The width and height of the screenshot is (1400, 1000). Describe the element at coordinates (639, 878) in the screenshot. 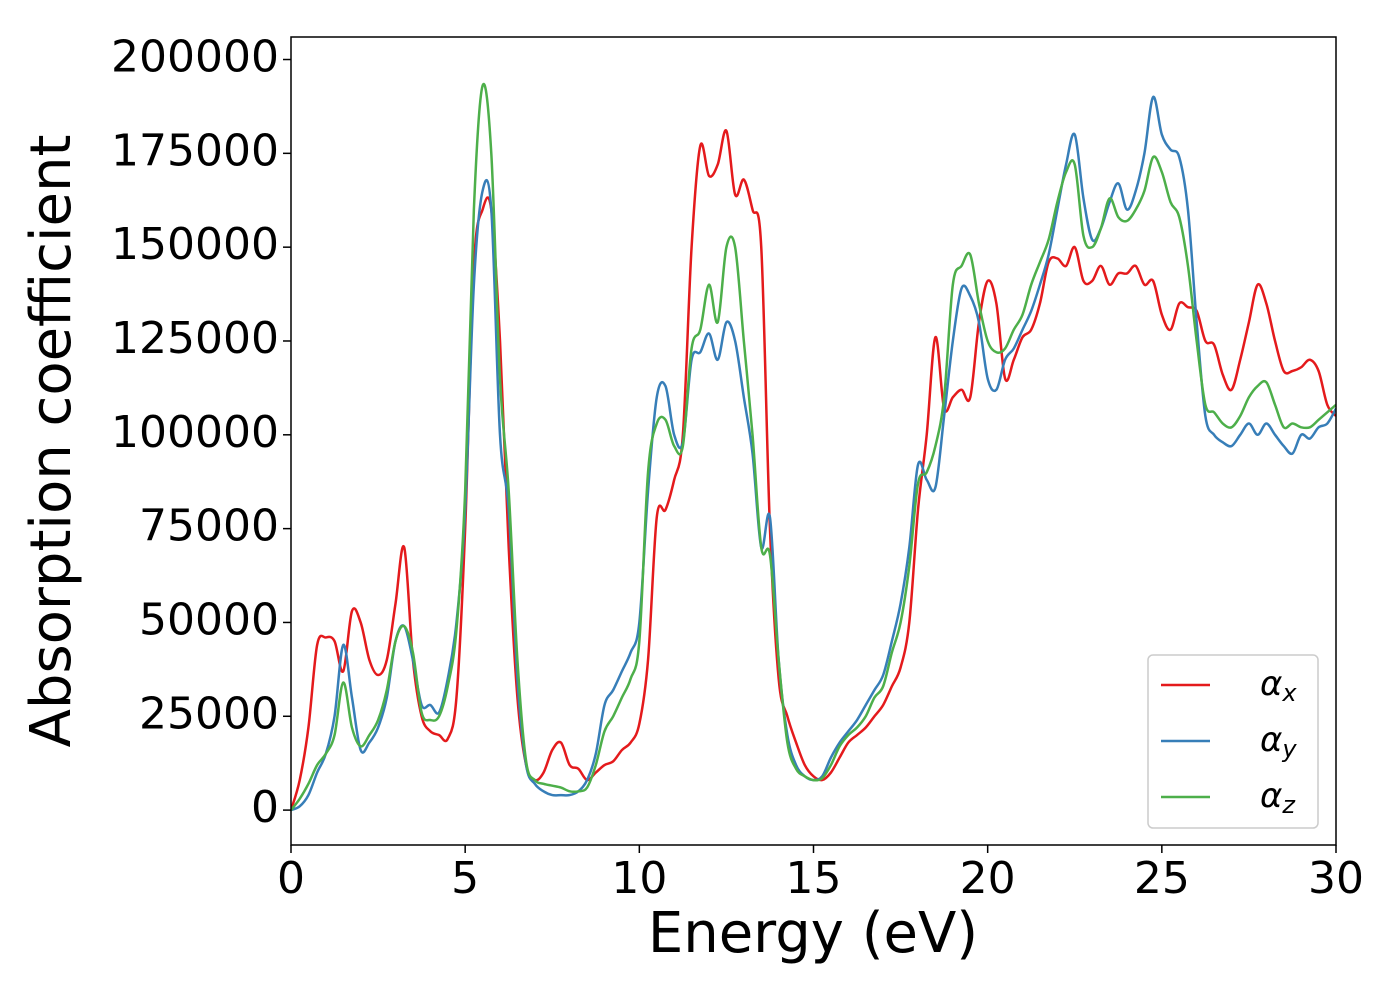

I see `x-tick-label: 10` at that location.